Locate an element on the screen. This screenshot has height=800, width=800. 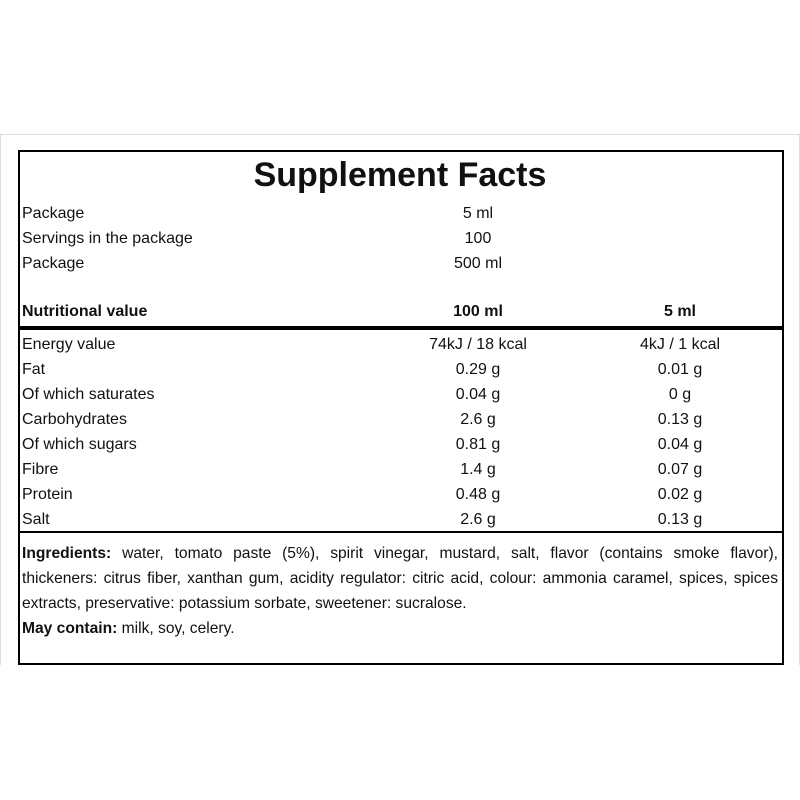
nutrient-name: Fibre is located at coordinates (40, 469).